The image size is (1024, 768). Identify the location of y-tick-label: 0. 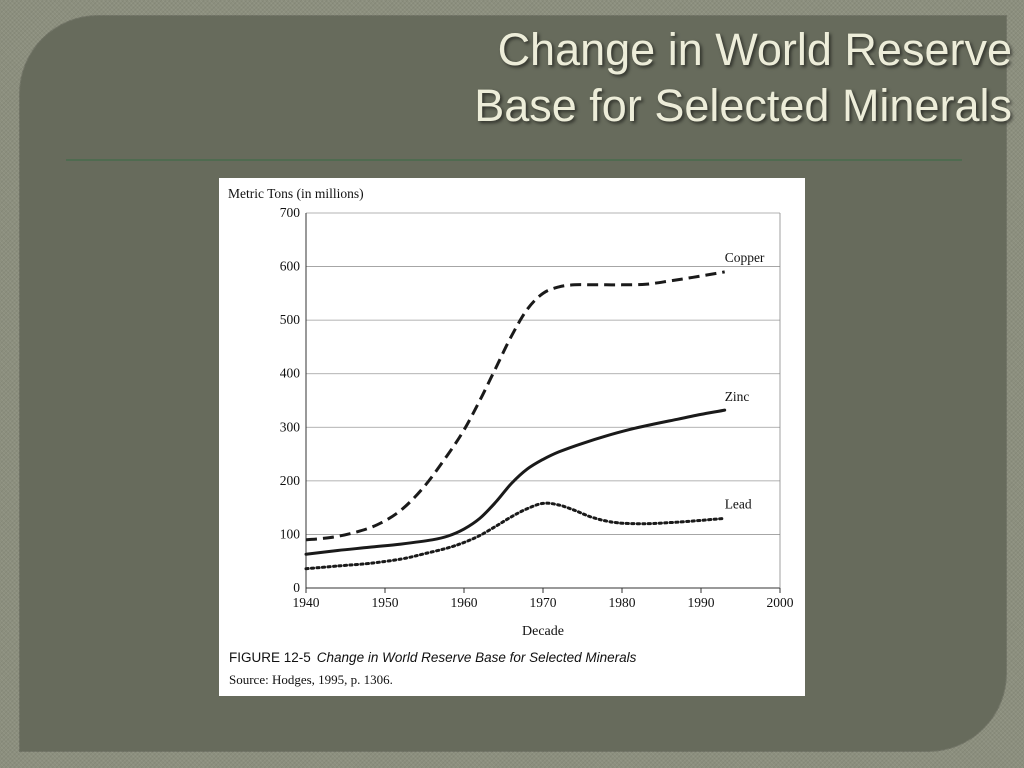
(296, 587).